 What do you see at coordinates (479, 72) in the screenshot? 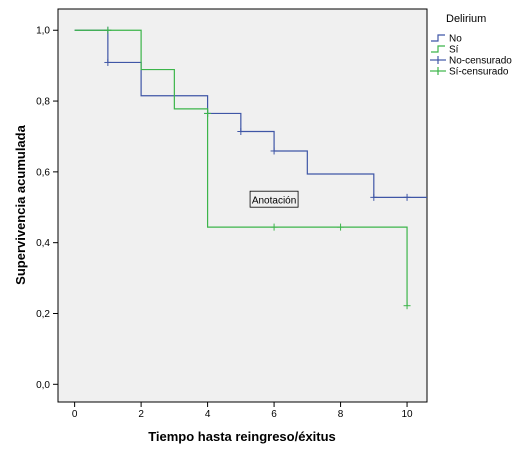
I see `legend-label: Sí-censurado` at bounding box center [479, 72].